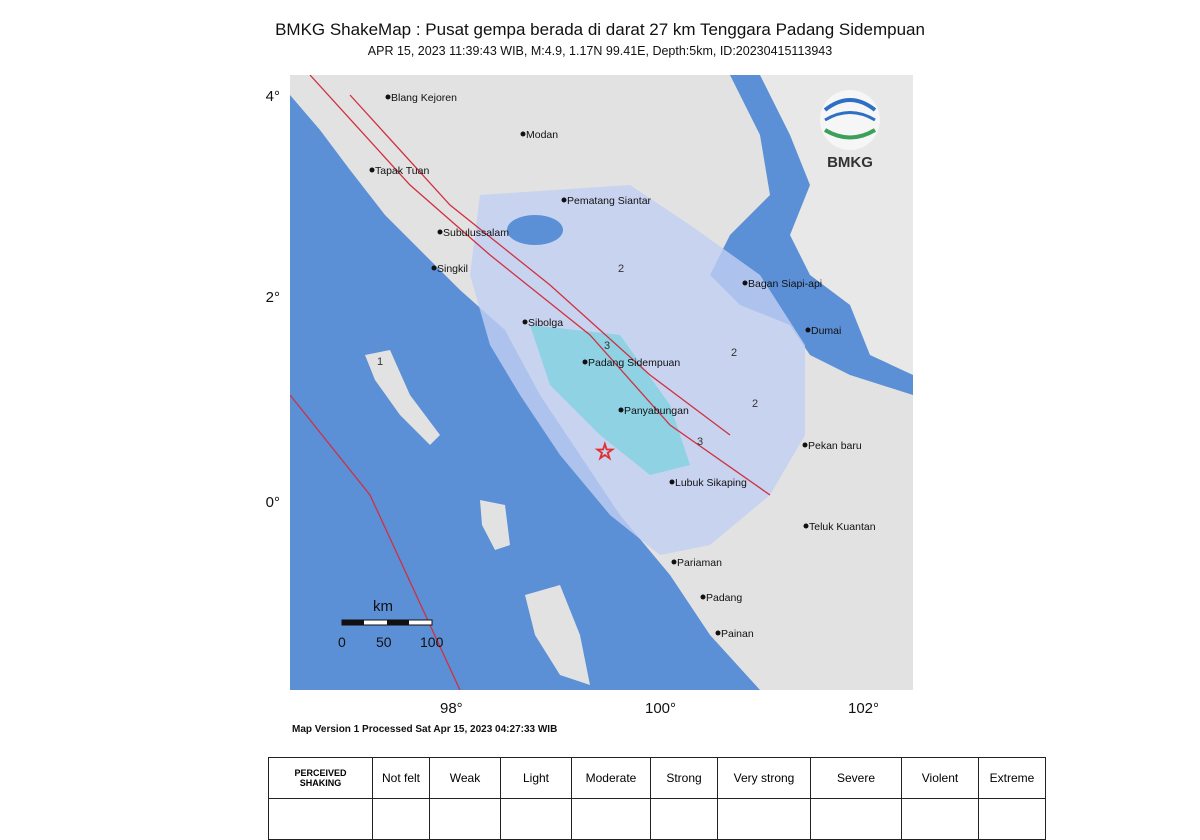 The image size is (1200, 840). What do you see at coordinates (684, 778) in the screenshot?
I see `legend-level: Strong` at bounding box center [684, 778].